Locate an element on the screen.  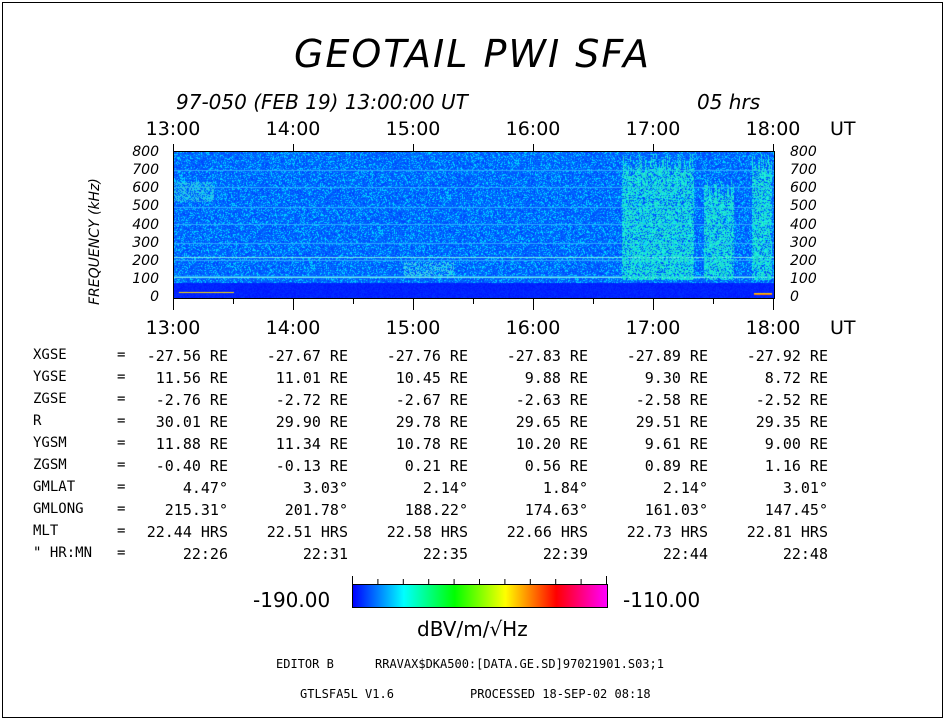
ephemeris-value: 22.81 HRS is located at coordinates (787, 532).